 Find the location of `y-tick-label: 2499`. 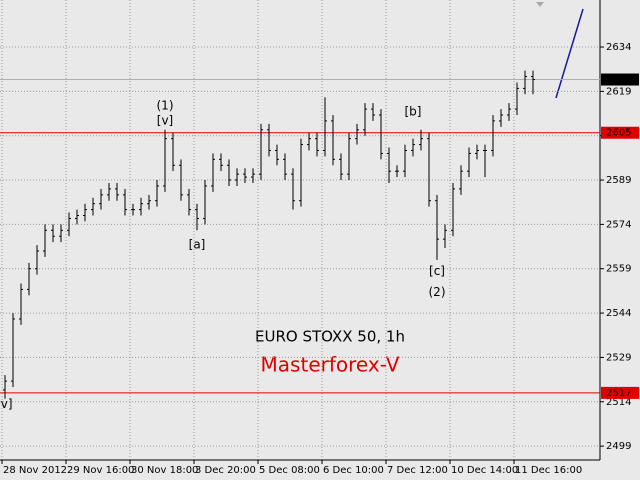

y-tick-label: 2499 is located at coordinates (618, 446).